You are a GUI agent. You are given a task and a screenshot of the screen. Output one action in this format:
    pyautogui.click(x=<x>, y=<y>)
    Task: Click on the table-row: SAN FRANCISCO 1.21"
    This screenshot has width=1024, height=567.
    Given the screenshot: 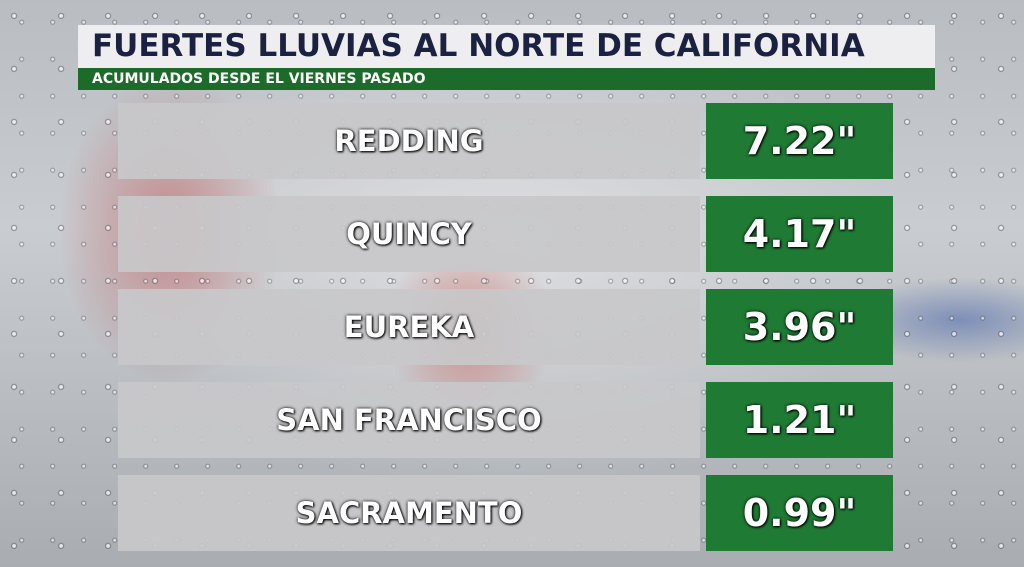 What is the action you would take?
    pyautogui.click(x=505, y=420)
    